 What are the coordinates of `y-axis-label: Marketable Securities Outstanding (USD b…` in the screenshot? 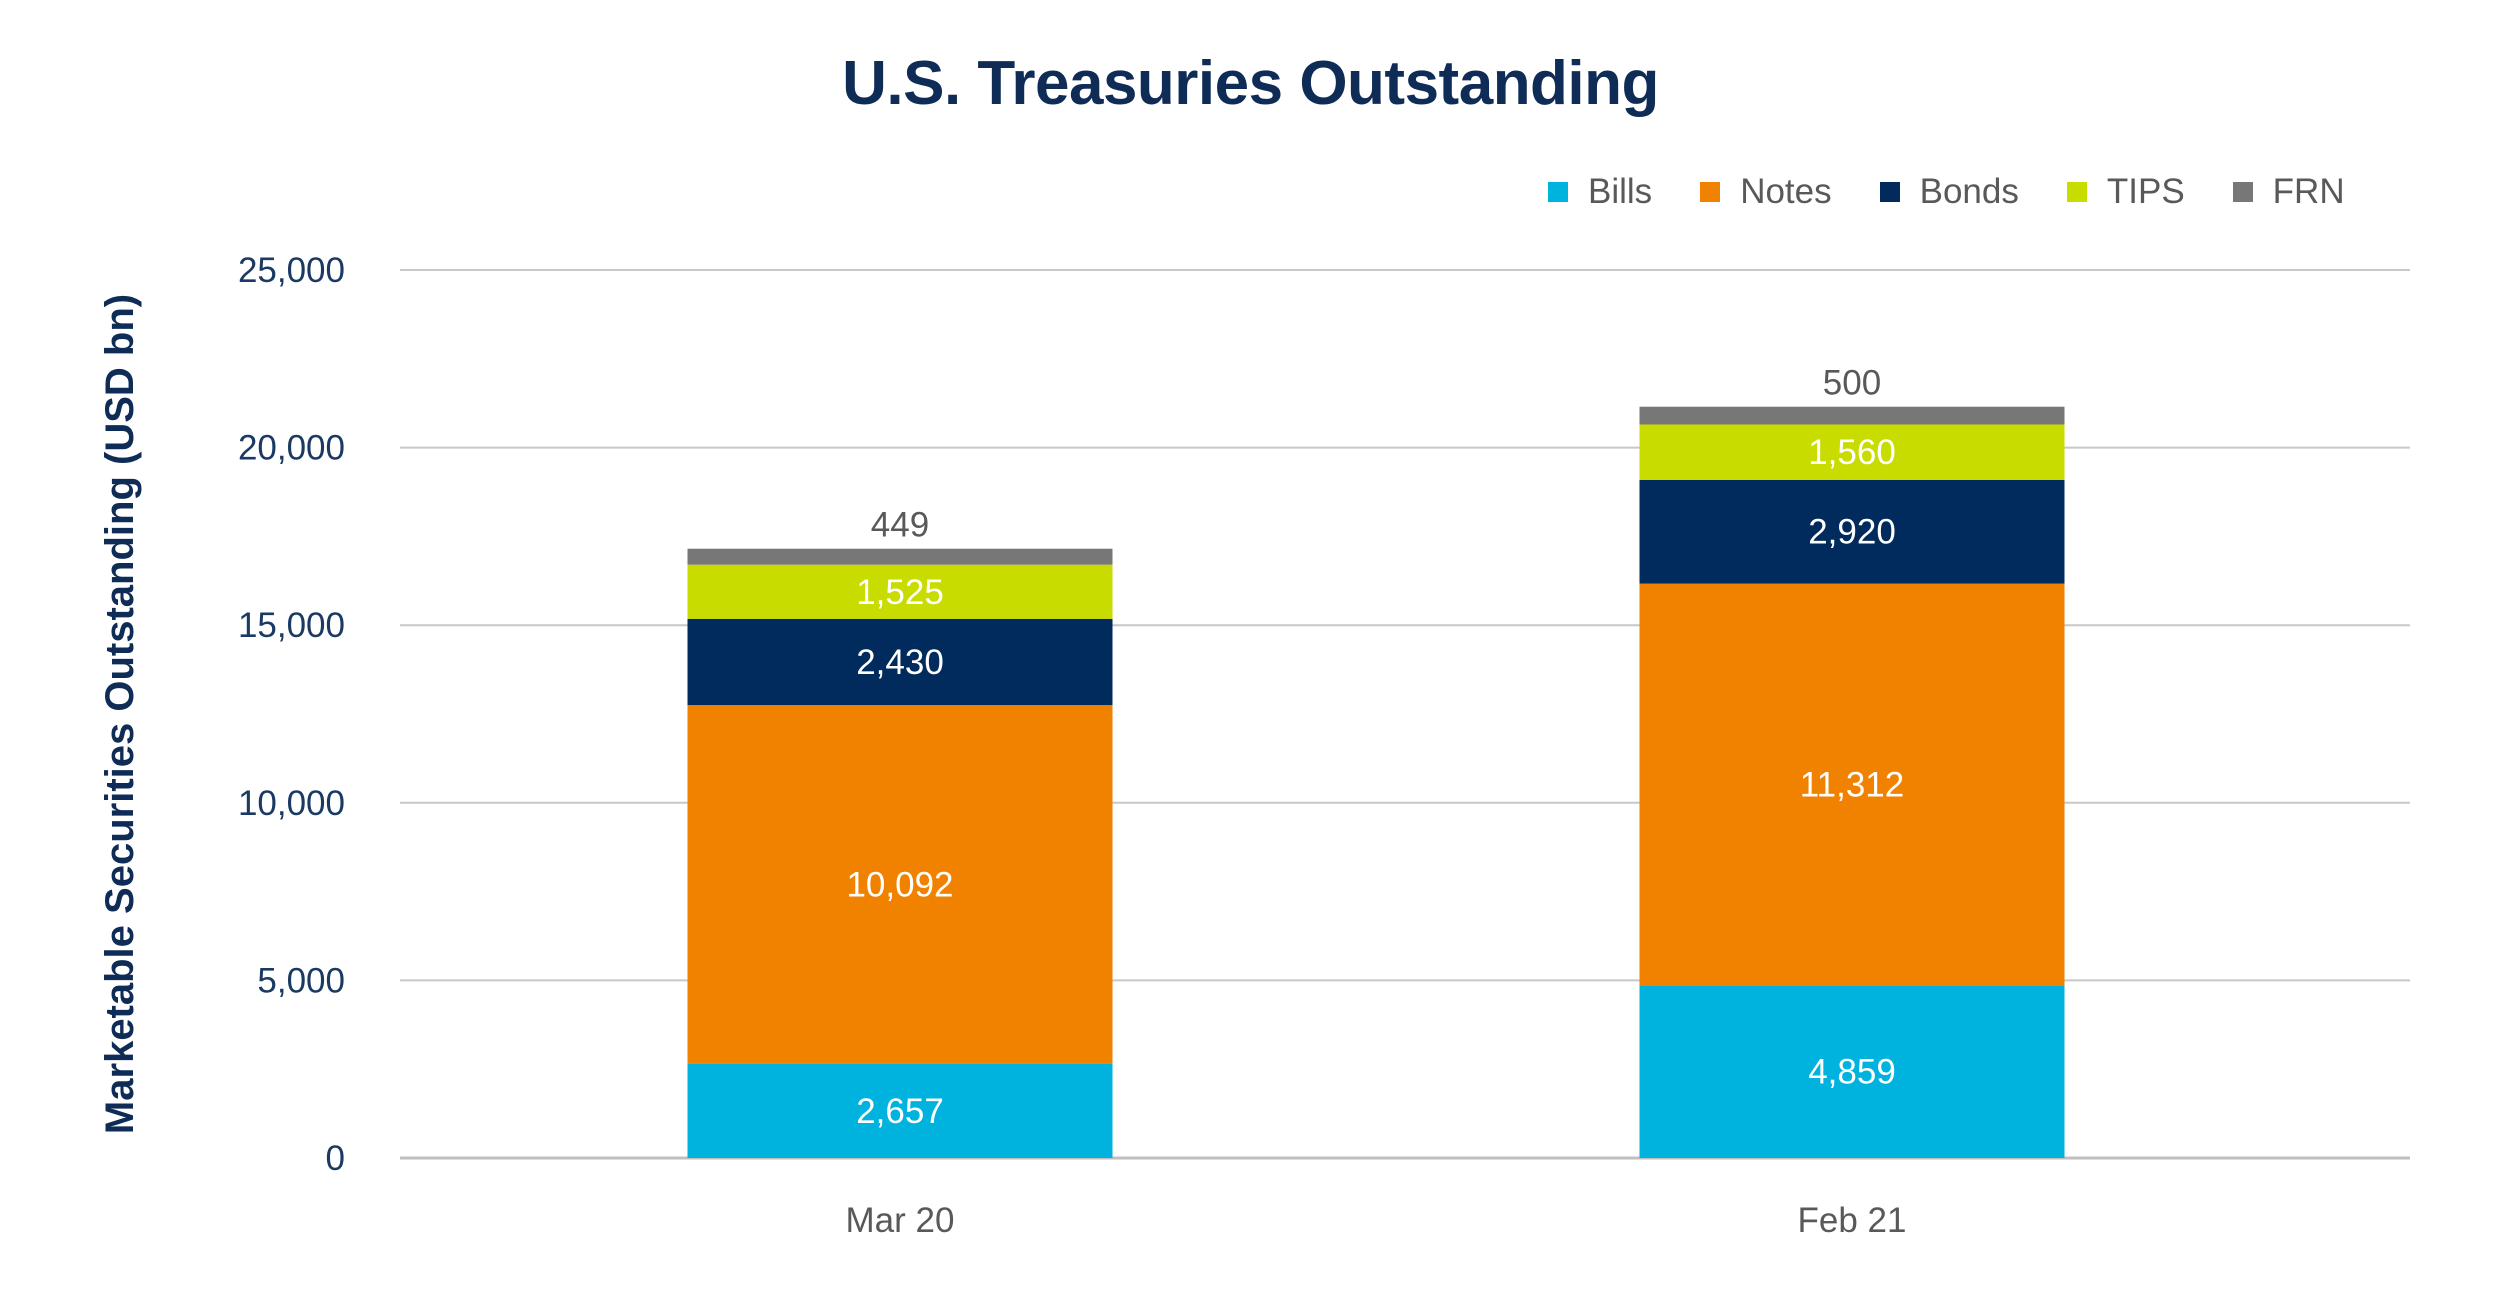 It's located at (120, 714).